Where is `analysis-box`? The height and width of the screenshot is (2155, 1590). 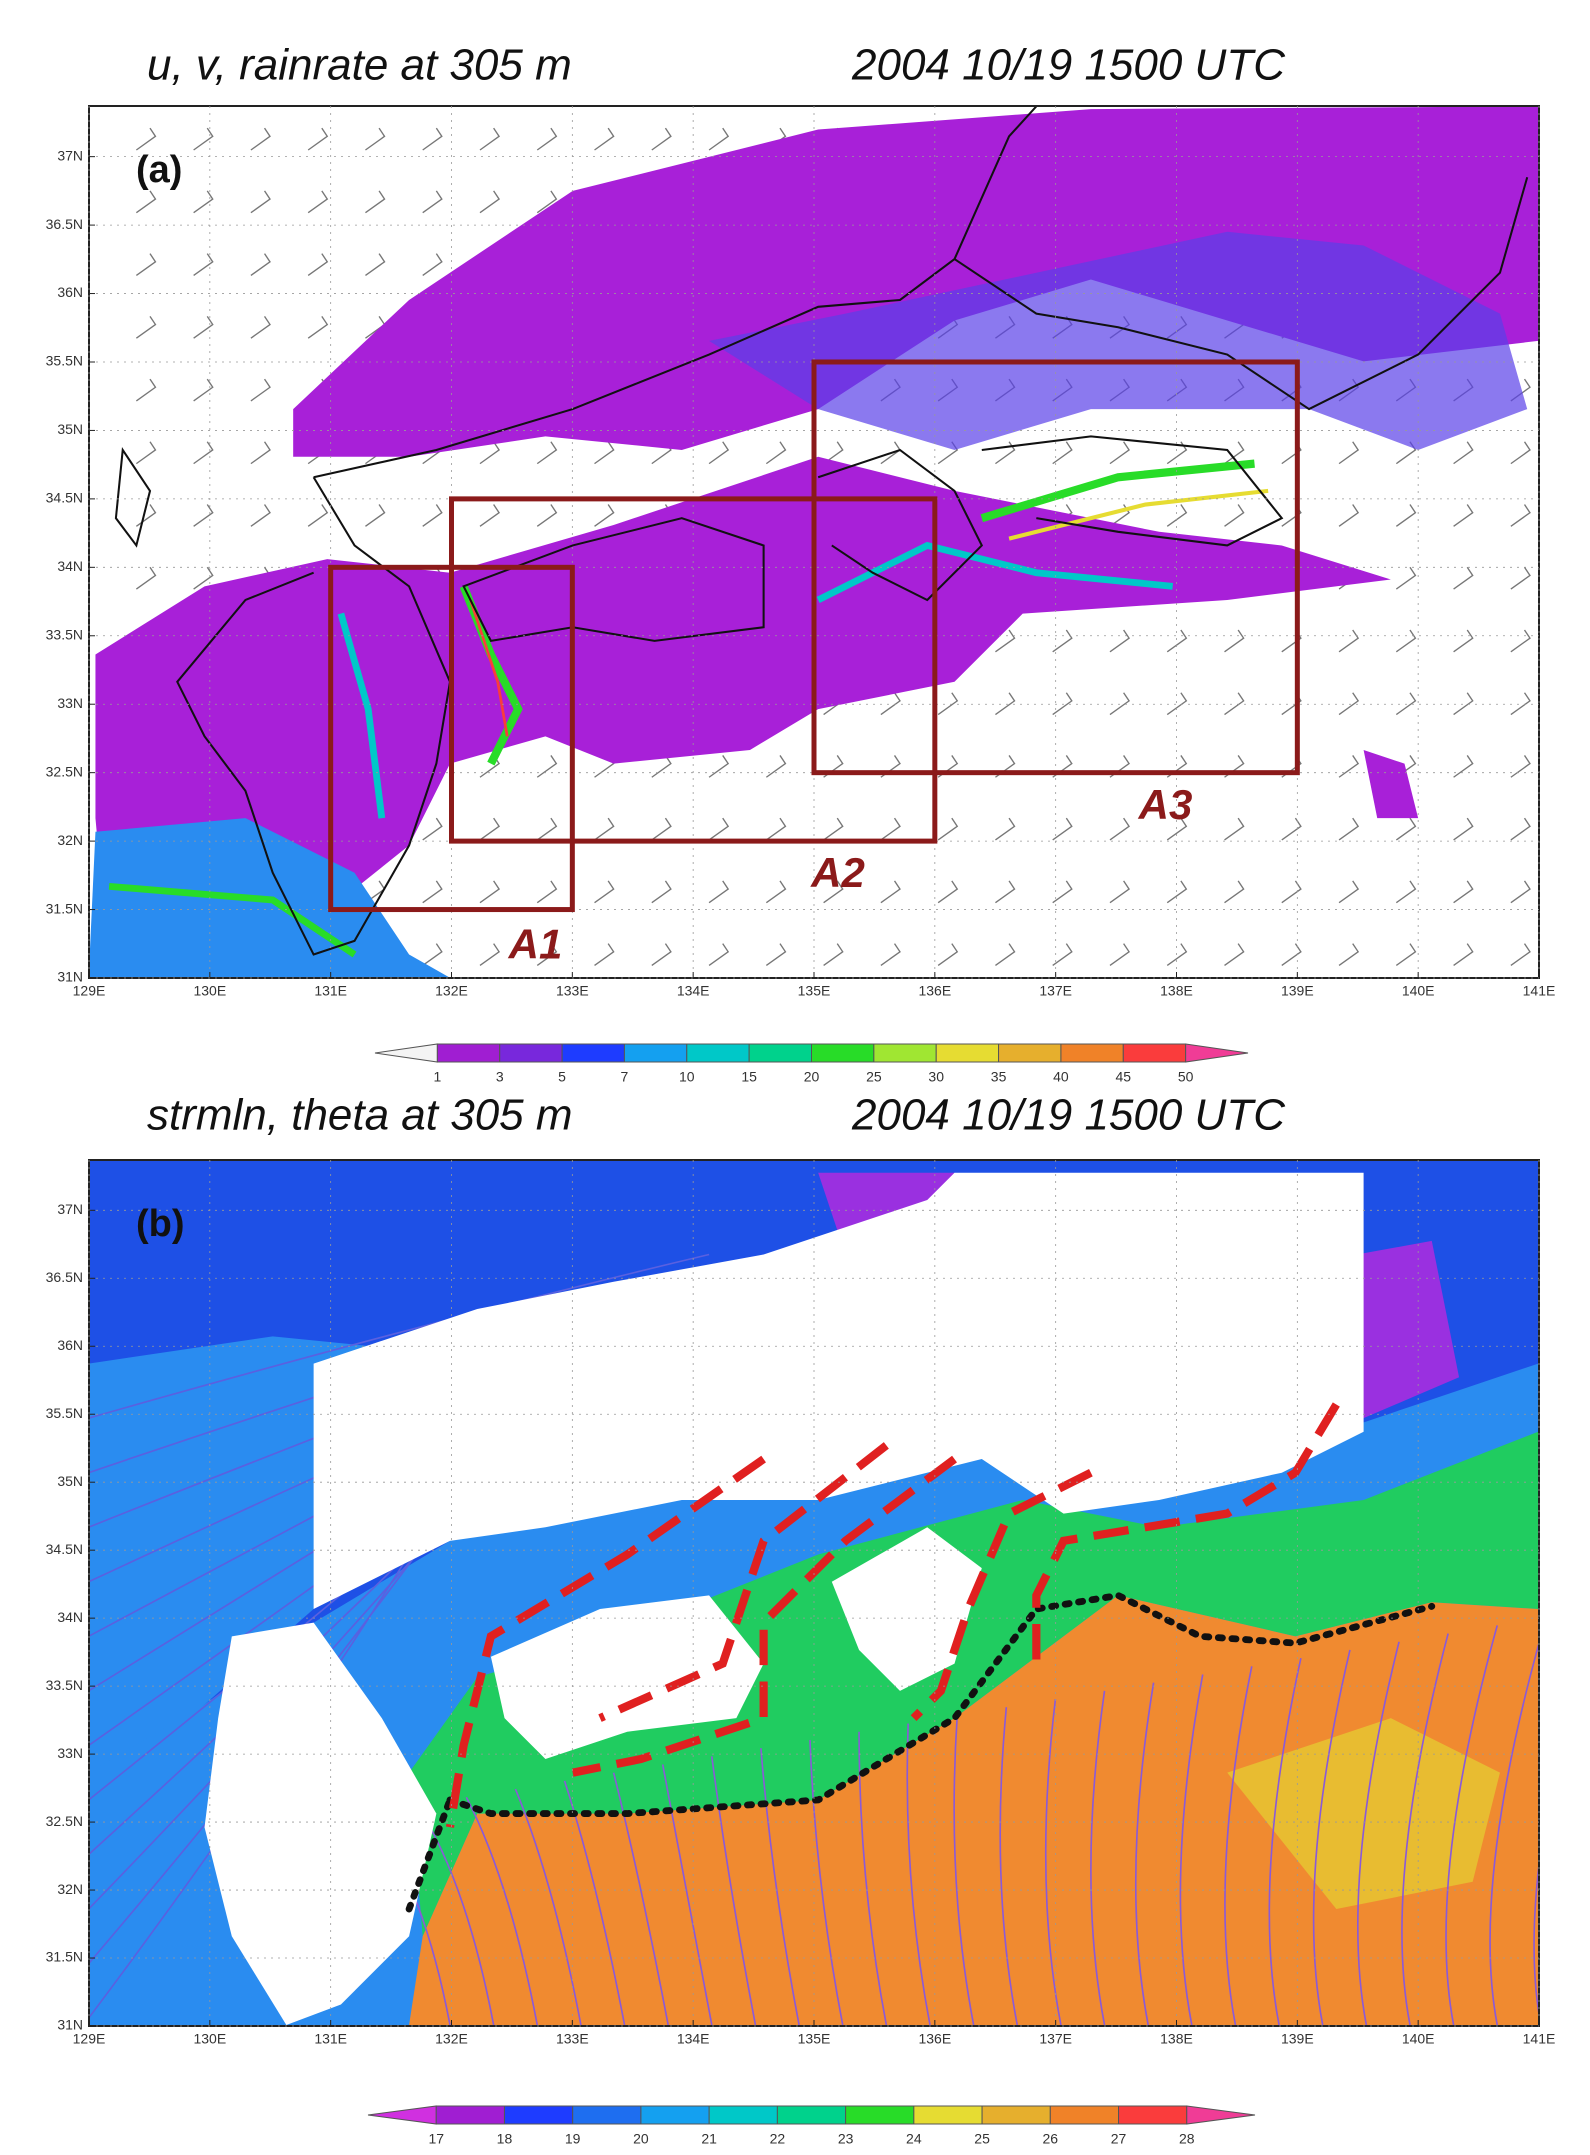
analysis-box is located at coordinates (693, 670).